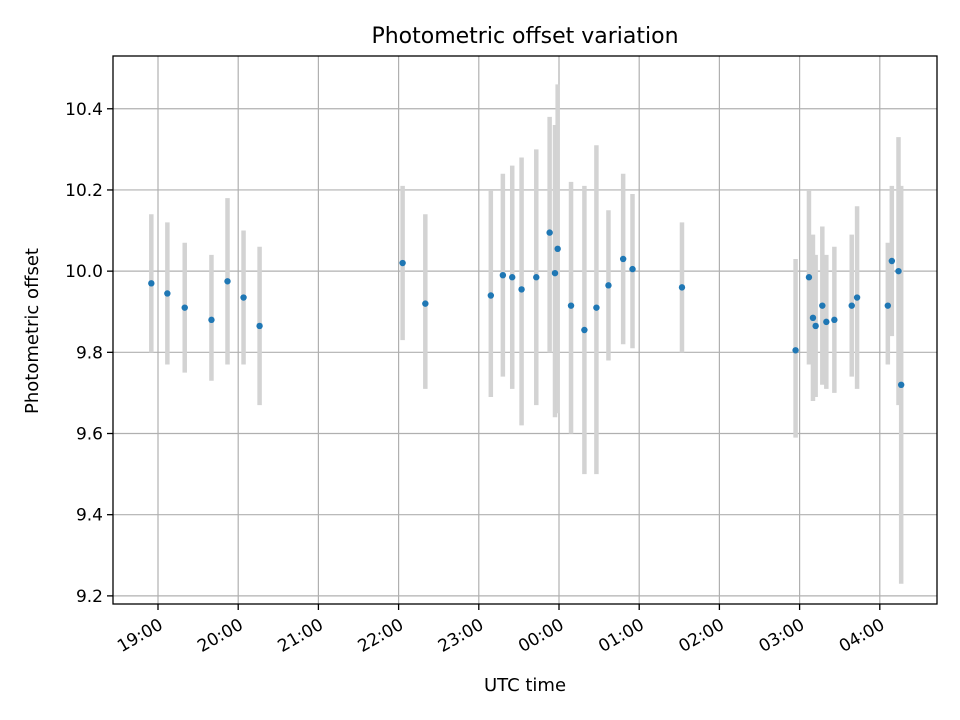 Image resolution: width=960 pixels, height=720 pixels. I want to click on y-tick-label: 9.8, so click(89, 353).